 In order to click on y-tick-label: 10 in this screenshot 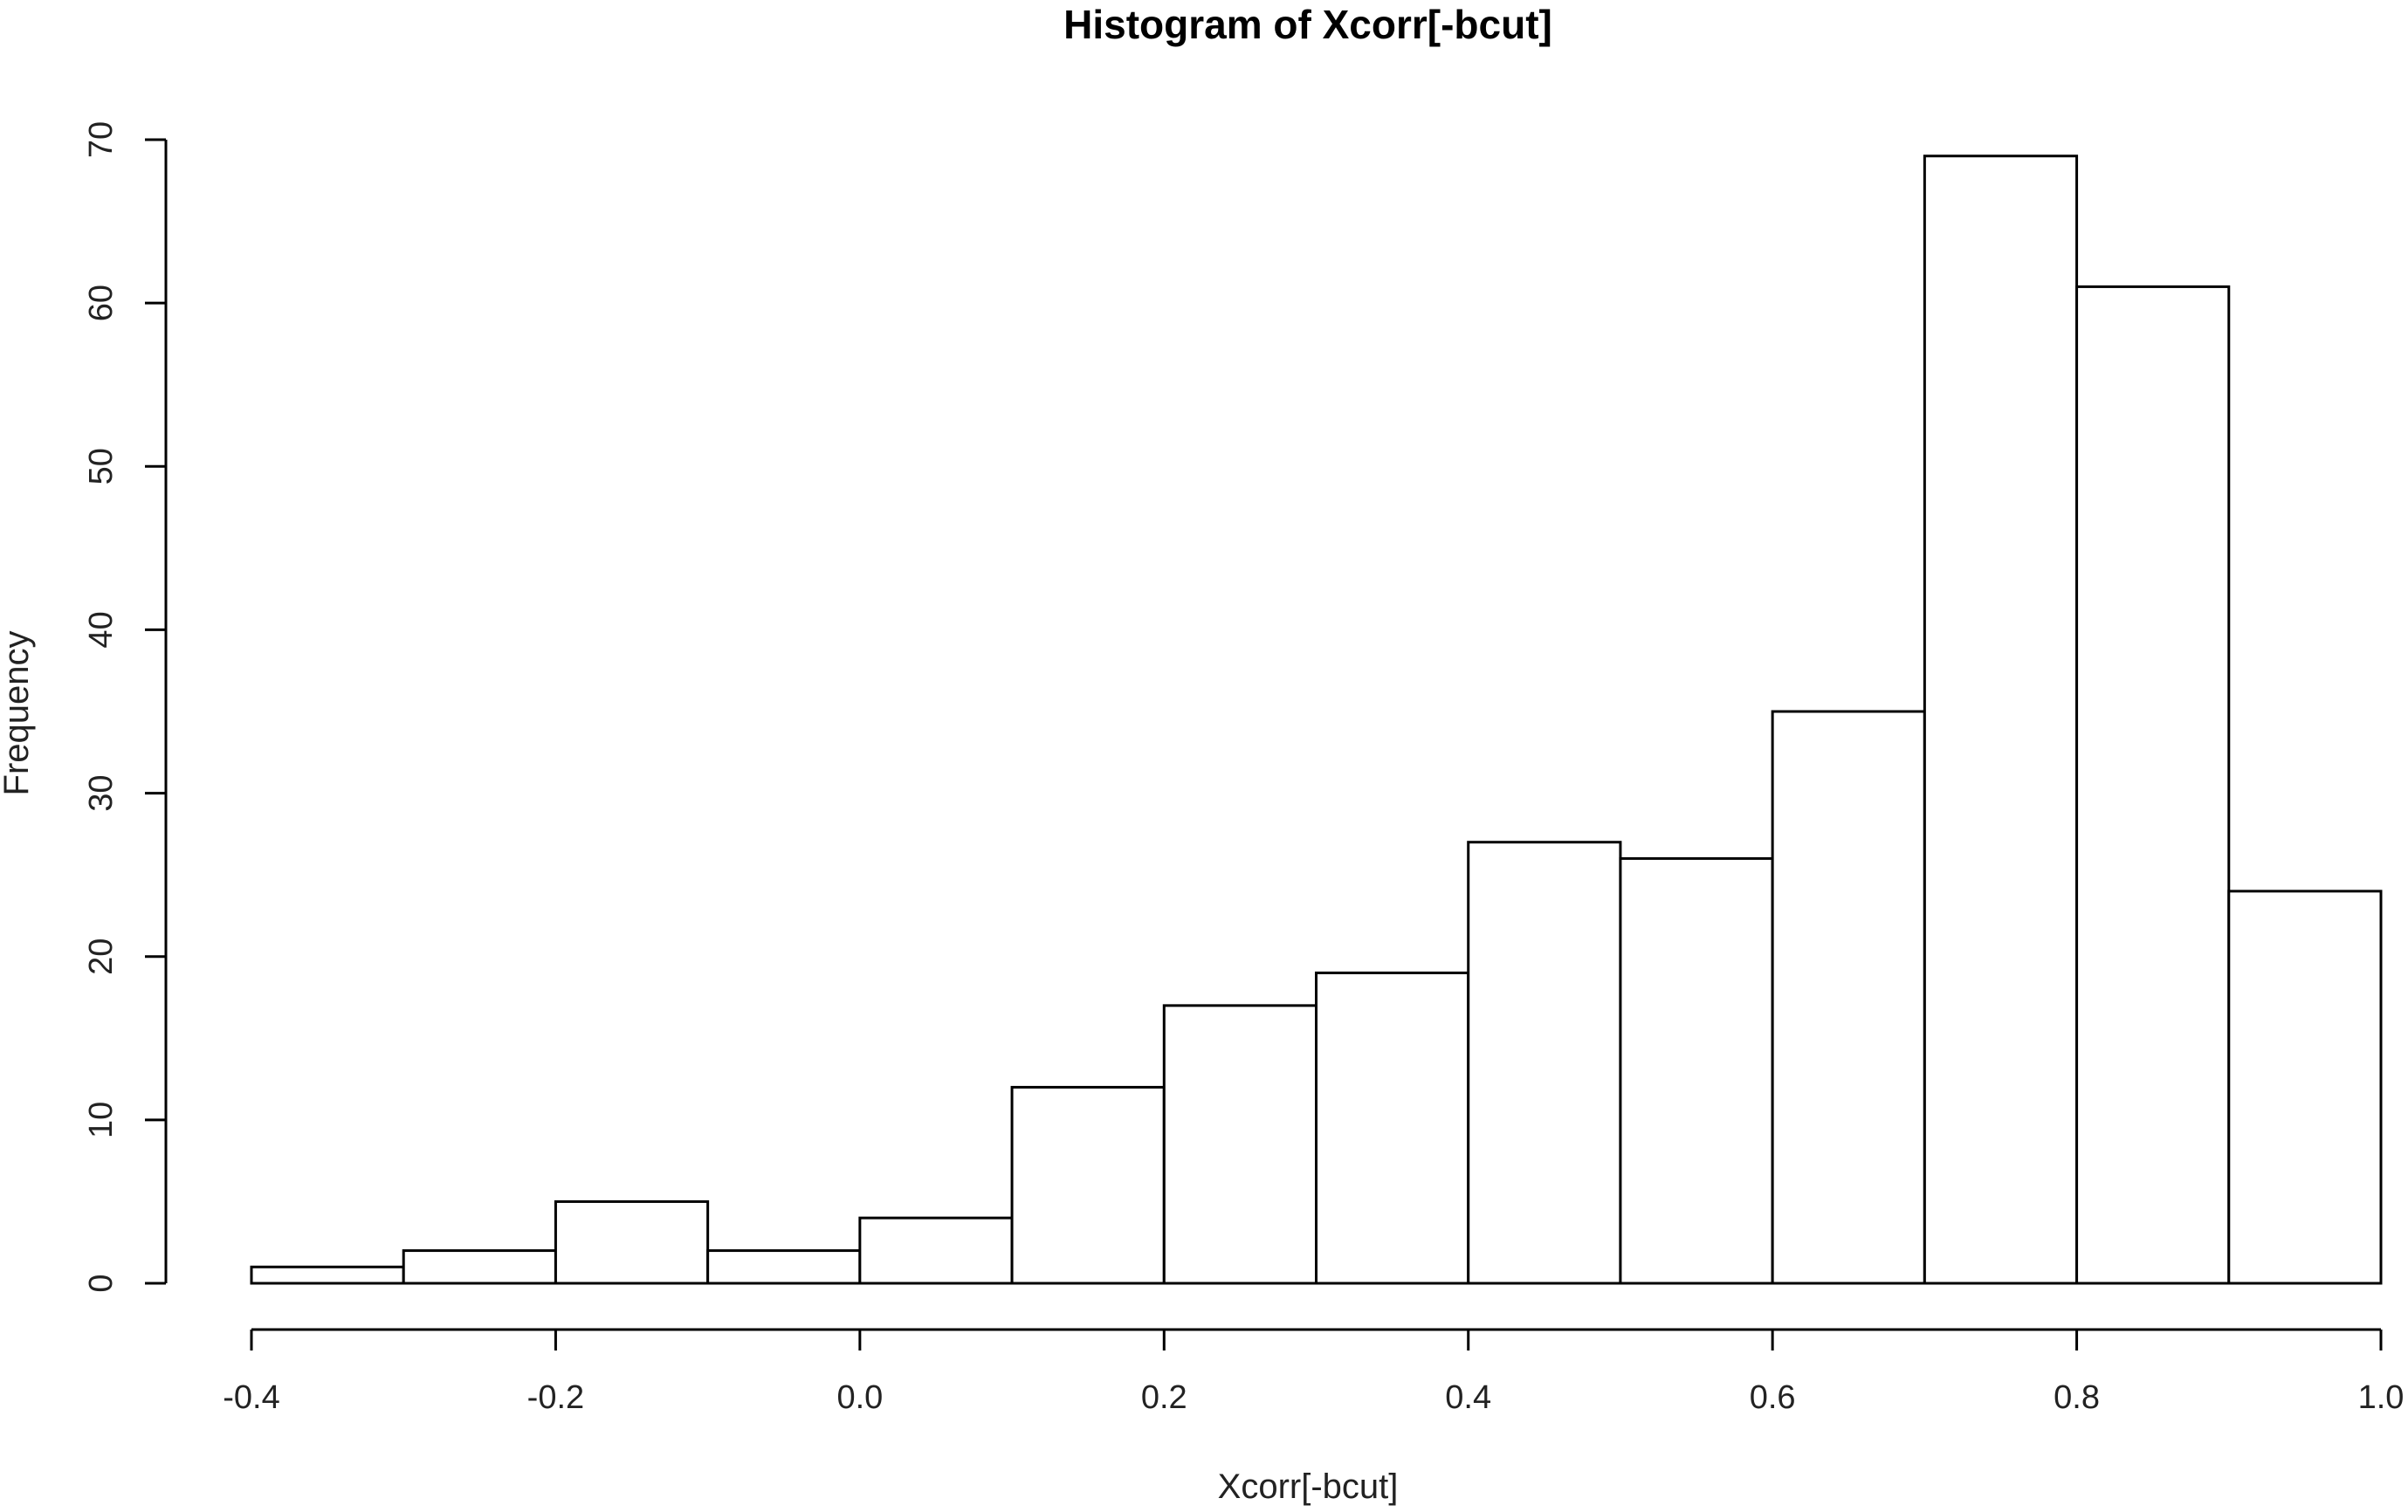, I will do `click(101, 1120)`.